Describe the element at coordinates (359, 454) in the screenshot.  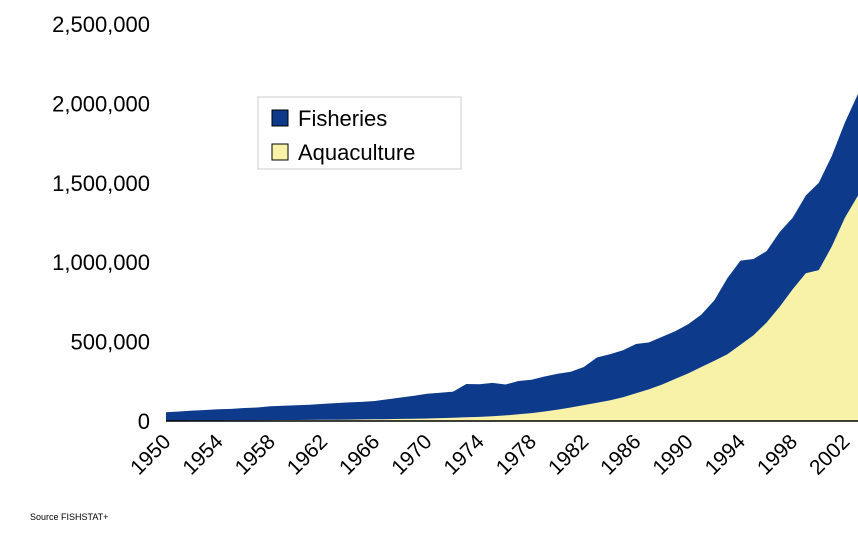
I see `x-tick-label: 1966` at that location.